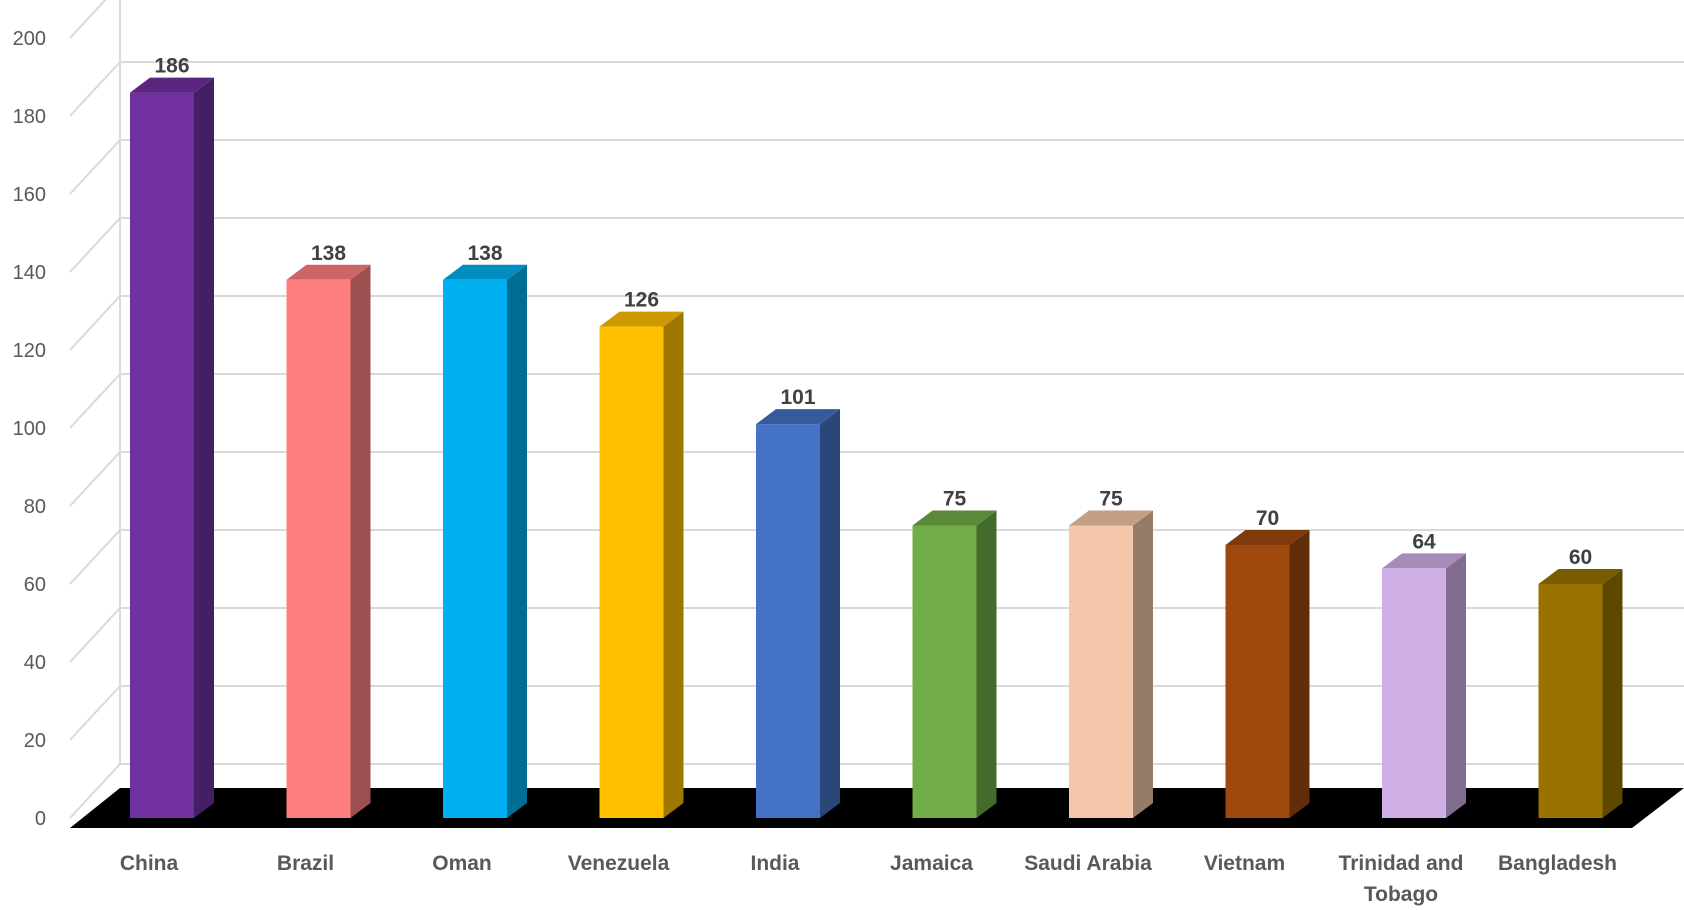  Describe the element at coordinates (641, 300) in the screenshot. I see `data-label: 126` at that location.